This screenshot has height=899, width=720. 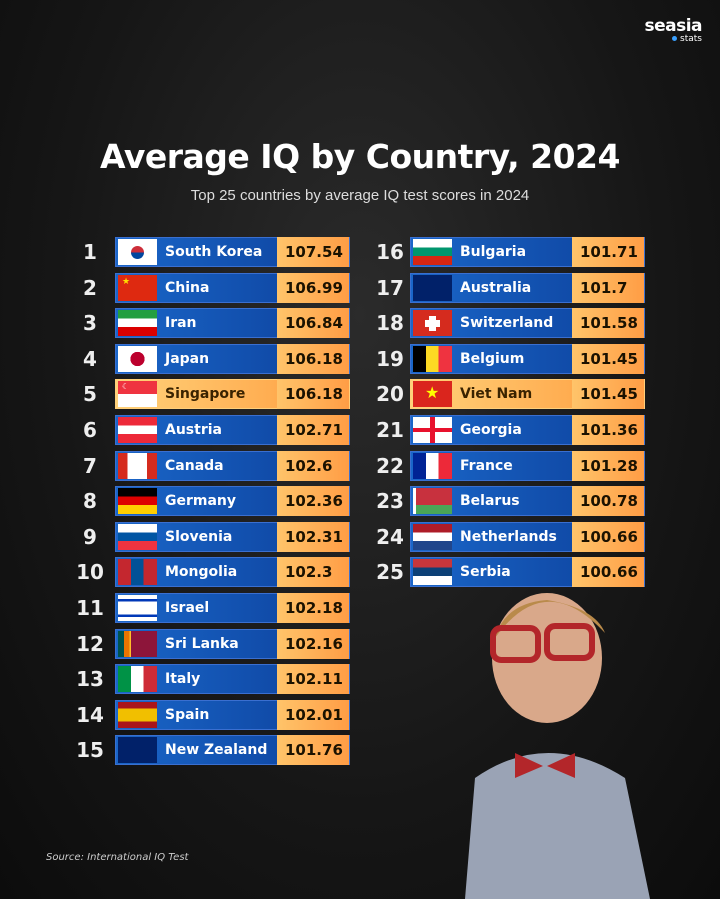 I want to click on rank-number: 25, so click(x=390, y=572).